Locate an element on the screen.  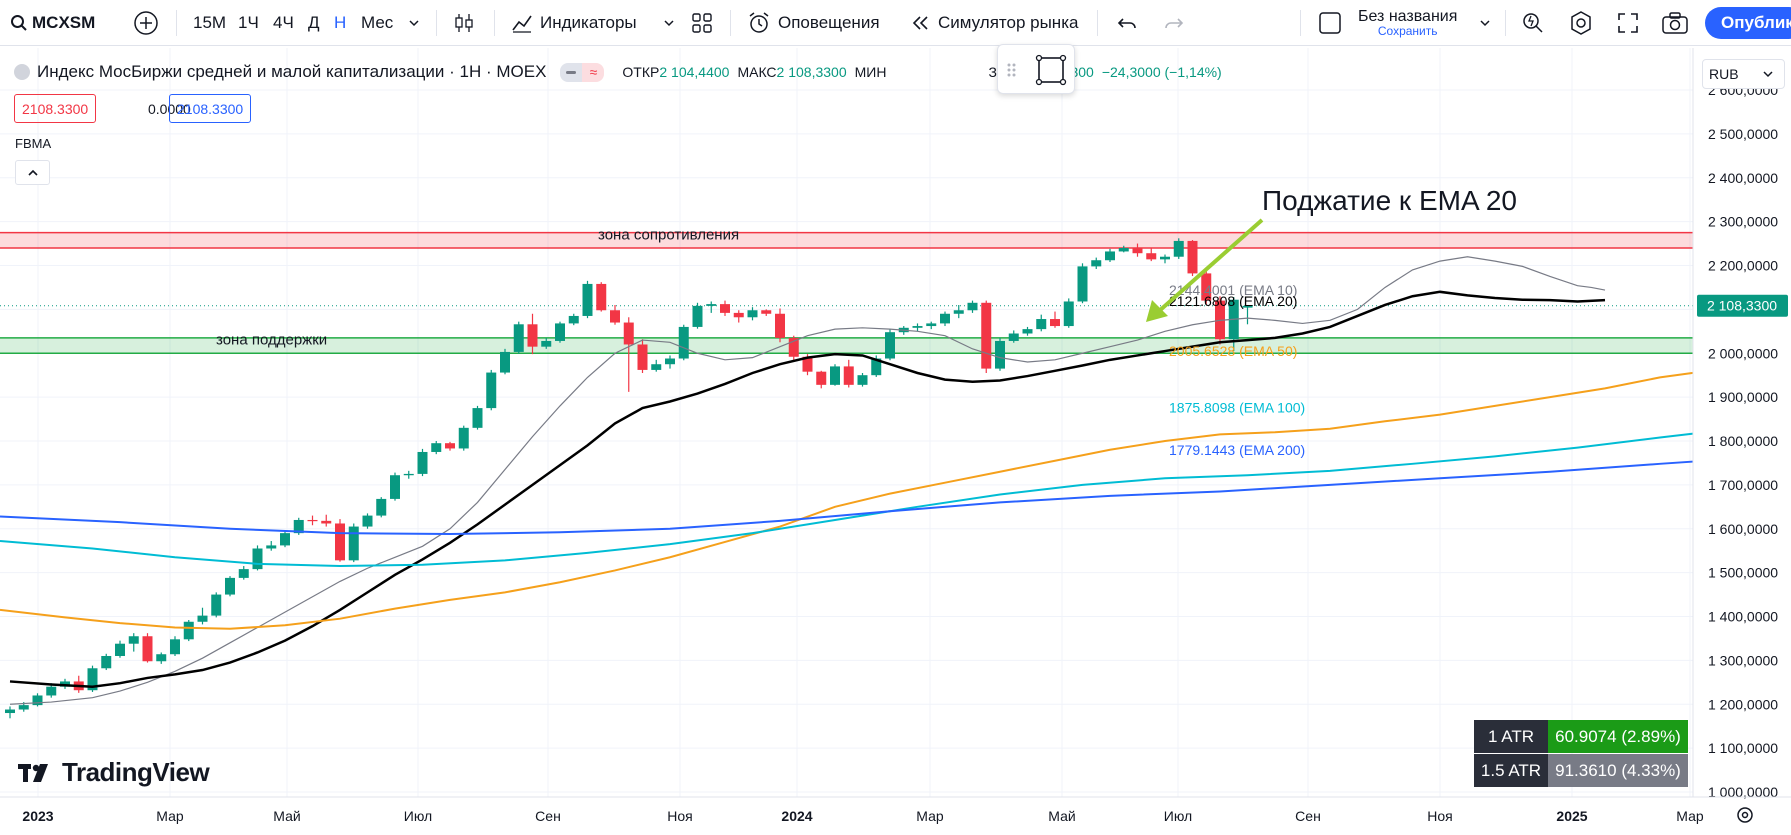
ohlc-high: МАКС2 108,3300 is located at coordinates (792, 72).